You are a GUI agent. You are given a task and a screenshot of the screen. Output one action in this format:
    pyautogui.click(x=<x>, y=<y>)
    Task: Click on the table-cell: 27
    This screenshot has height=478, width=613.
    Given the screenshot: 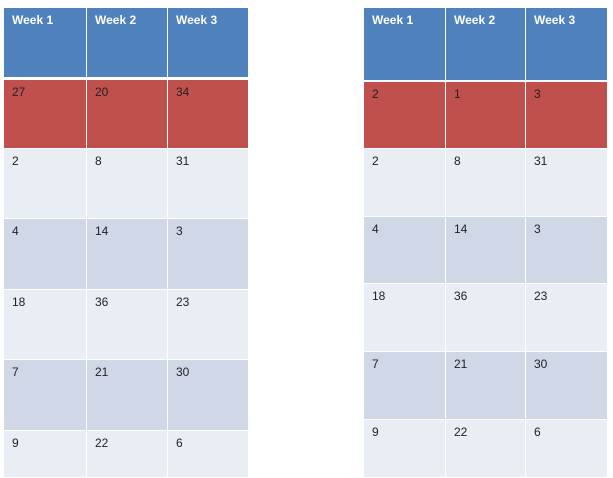 What is the action you would take?
    pyautogui.click(x=45, y=114)
    